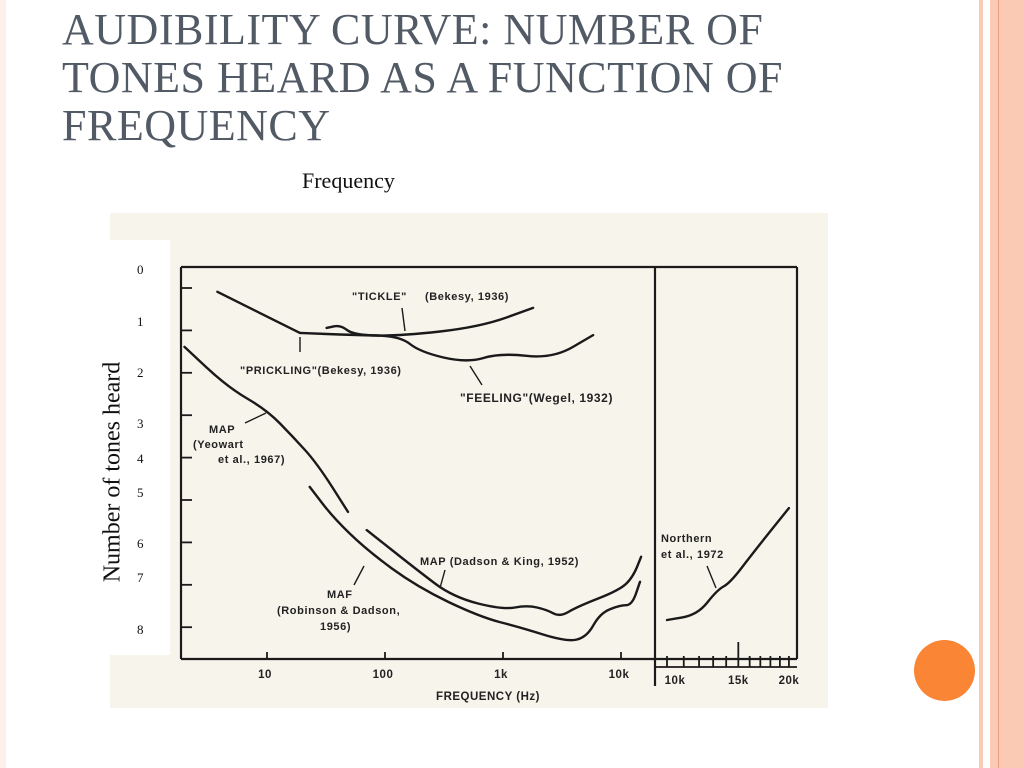  I want to click on x-tick-label: 1k, so click(501, 675).